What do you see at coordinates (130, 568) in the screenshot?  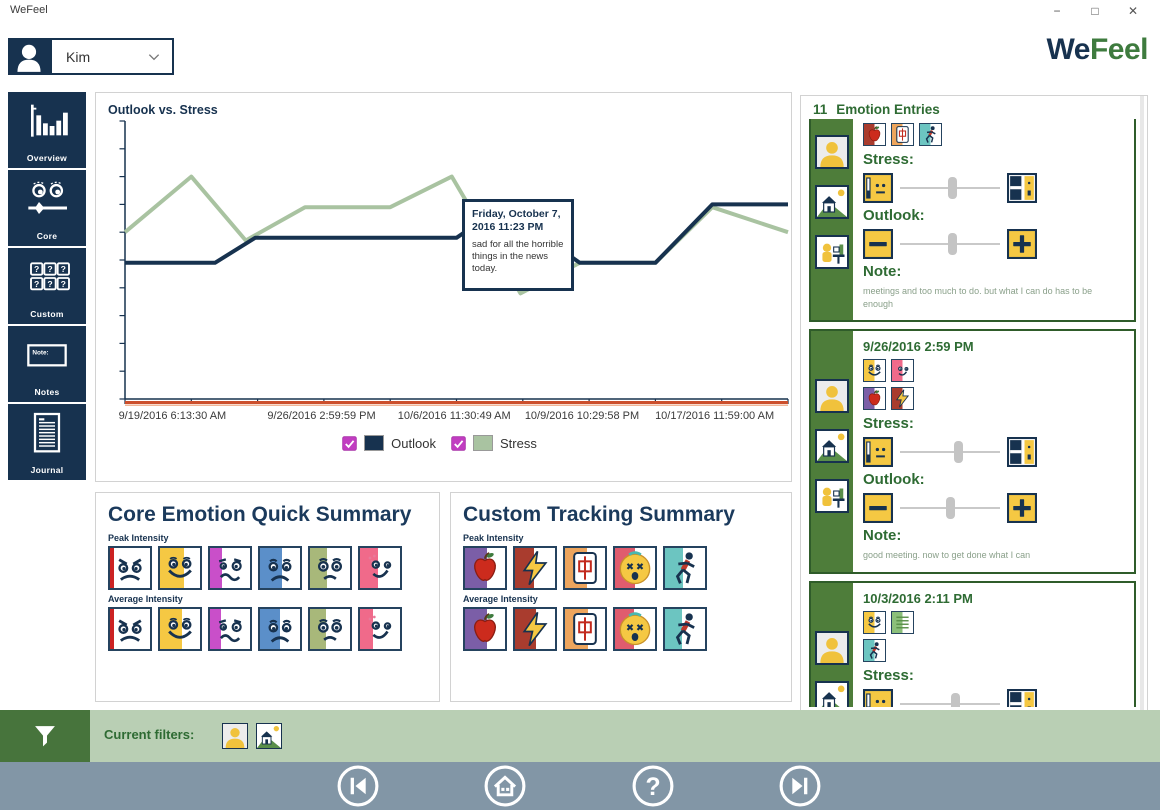 I see `face-angry-tile` at bounding box center [130, 568].